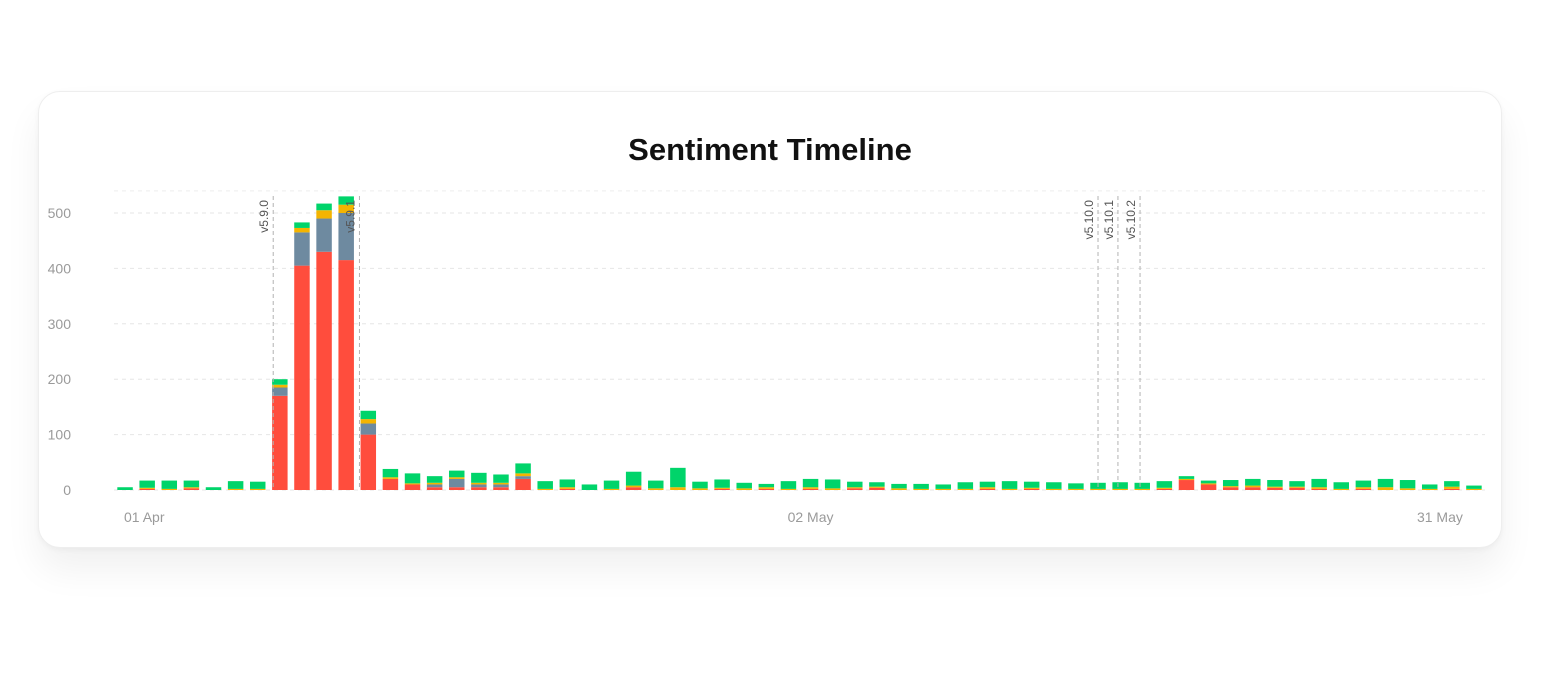 The width and height of the screenshot is (1552, 682). I want to click on y-tick-label: 100, so click(60, 435).